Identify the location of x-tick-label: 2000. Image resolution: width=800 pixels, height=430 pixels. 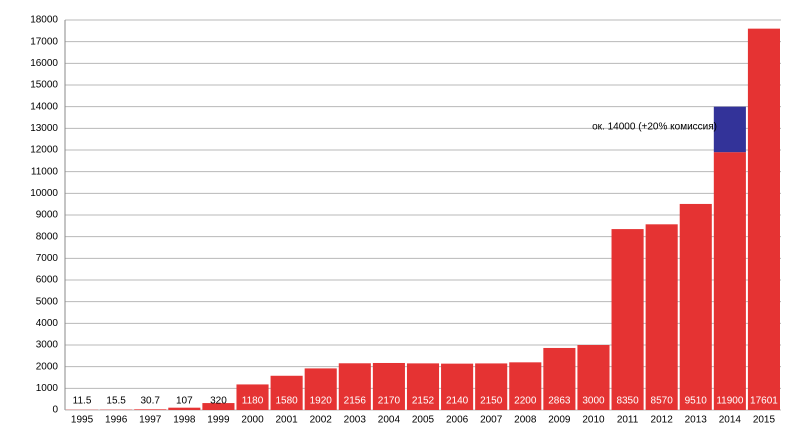
(252, 420).